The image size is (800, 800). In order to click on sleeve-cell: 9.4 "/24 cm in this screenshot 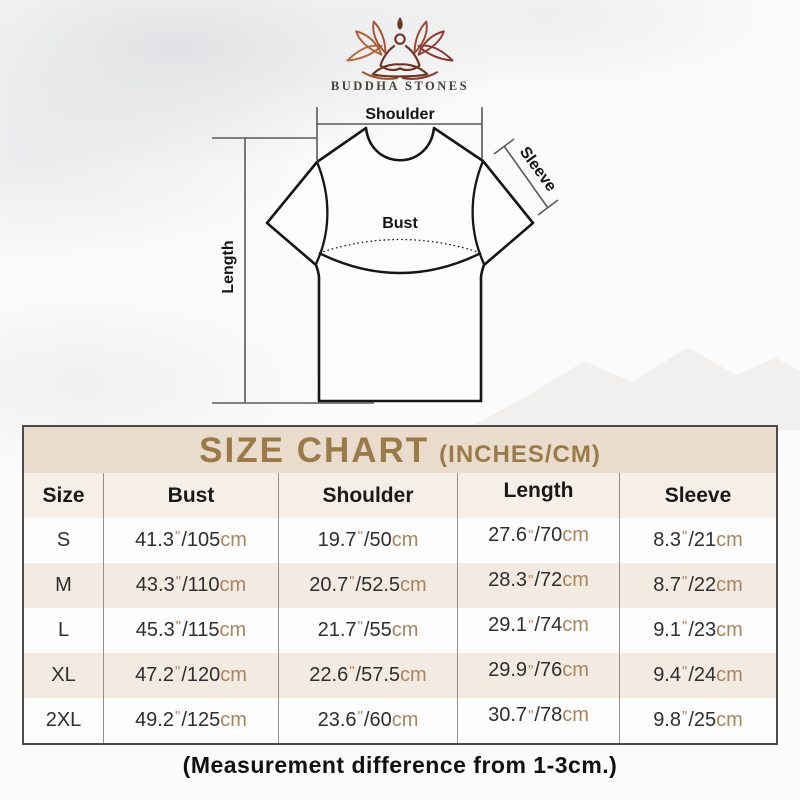, I will do `click(698, 675)`.